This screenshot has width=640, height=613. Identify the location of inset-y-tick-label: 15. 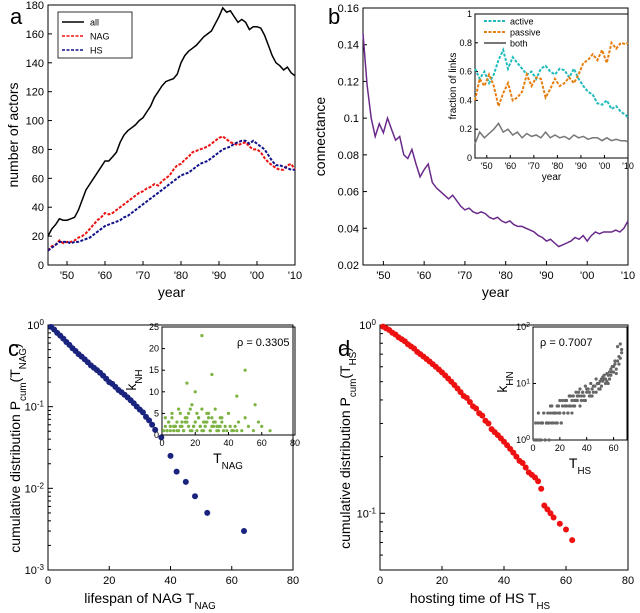
(154, 370).